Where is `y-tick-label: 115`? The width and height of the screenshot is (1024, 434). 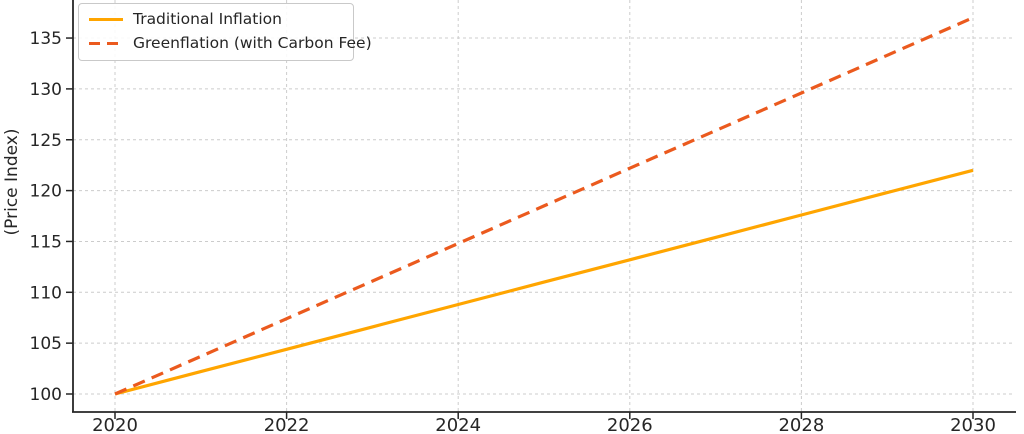 y-tick-label: 115 is located at coordinates (46, 242).